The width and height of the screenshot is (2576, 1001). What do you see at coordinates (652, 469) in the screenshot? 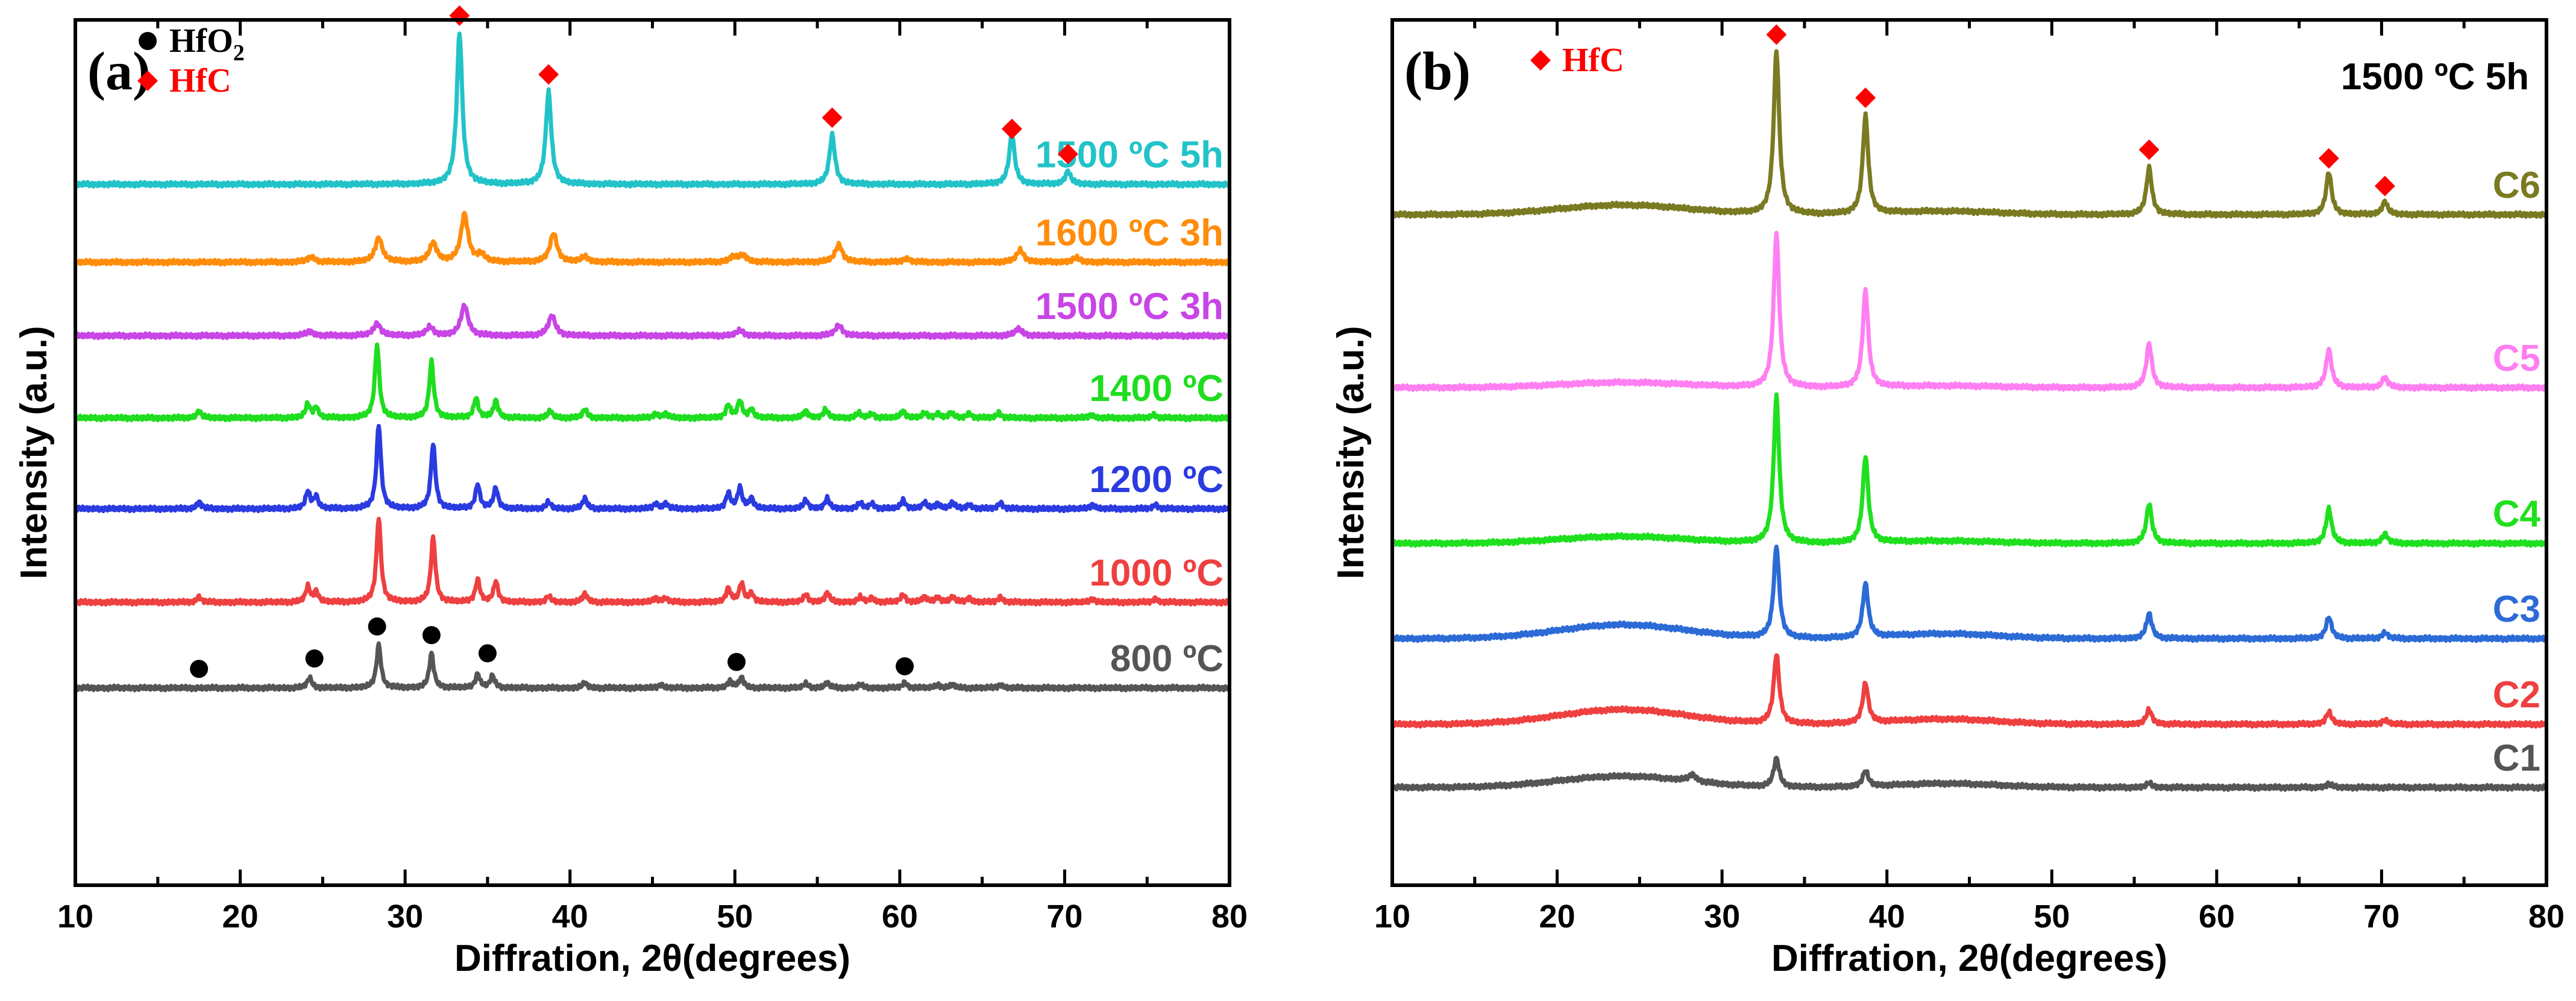
I see `series-line-1200-c` at bounding box center [652, 469].